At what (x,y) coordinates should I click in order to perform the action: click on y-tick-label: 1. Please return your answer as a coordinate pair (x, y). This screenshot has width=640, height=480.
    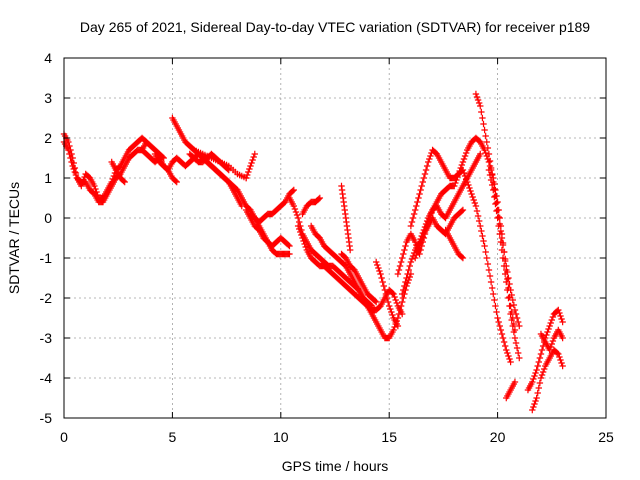
    Looking at the image, I should click on (48, 178).